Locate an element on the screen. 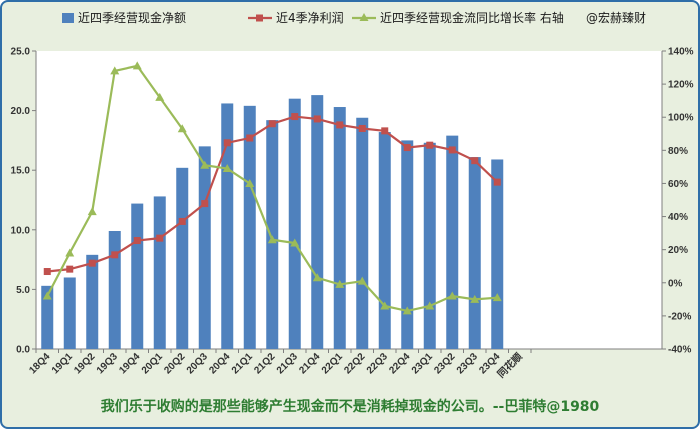  x-tick-label: 22Q4 is located at coordinates (399, 363).